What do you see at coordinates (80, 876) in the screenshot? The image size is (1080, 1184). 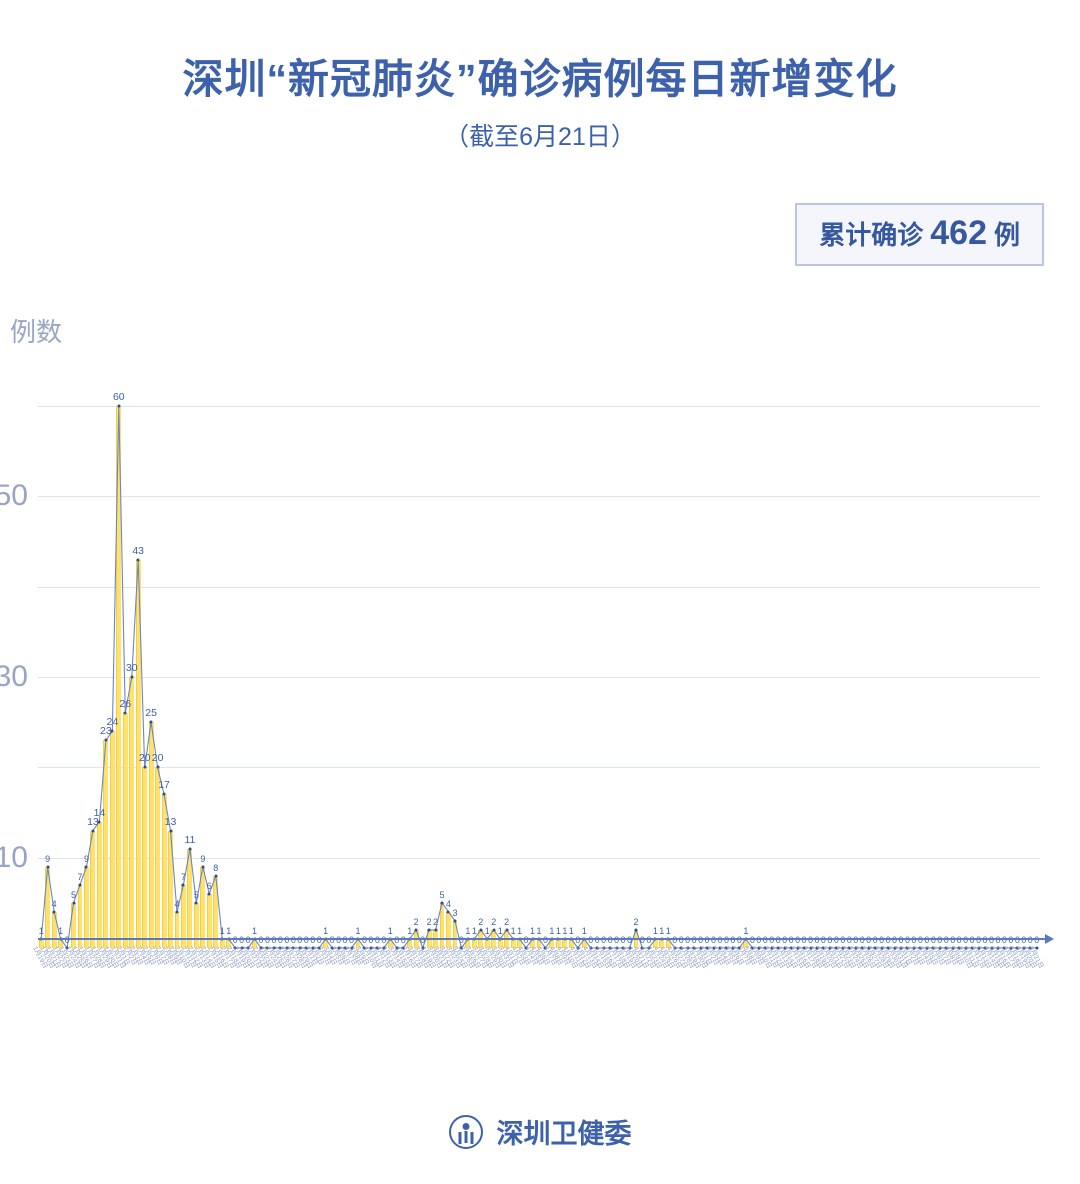 I see `value-label: 7` at bounding box center [80, 876].